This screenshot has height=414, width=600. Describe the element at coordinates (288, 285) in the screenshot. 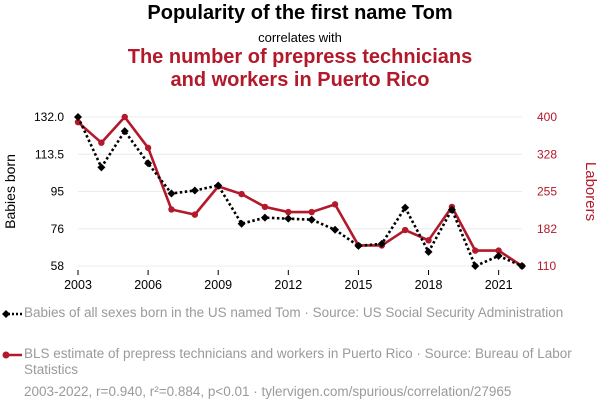

I see `x-tick-label: 2012` at that location.